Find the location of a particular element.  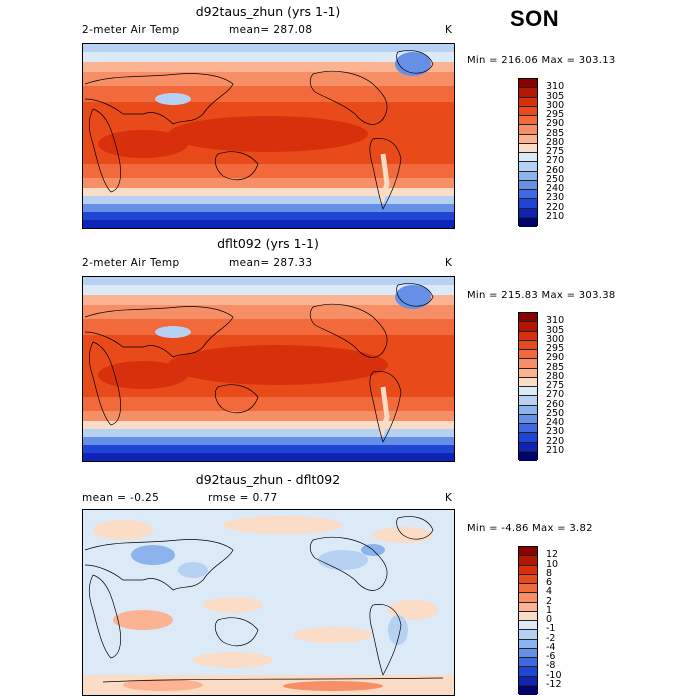

colorbar-tick-label: 260 is located at coordinates (555, 170).